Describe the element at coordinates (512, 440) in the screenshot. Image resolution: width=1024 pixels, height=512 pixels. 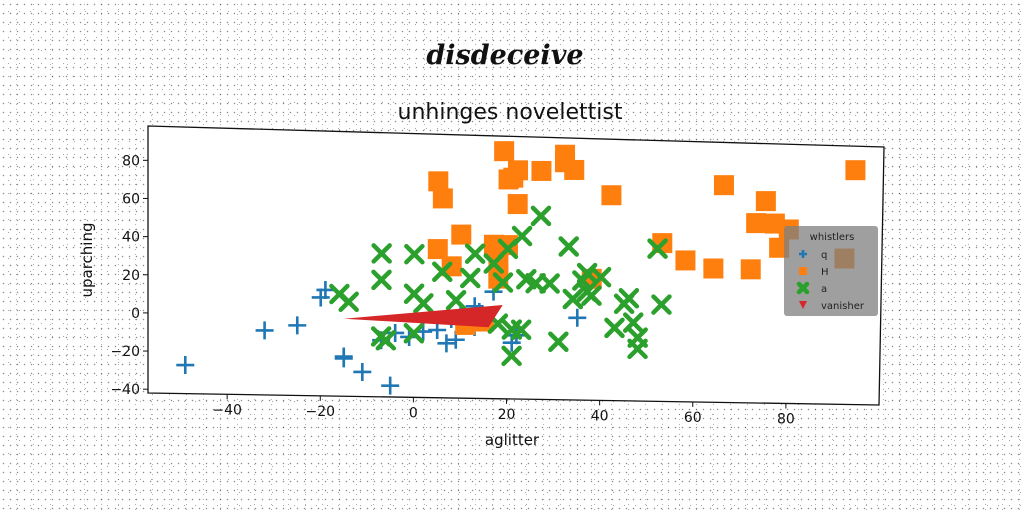
I see `x-axis-label: aglitter` at that location.